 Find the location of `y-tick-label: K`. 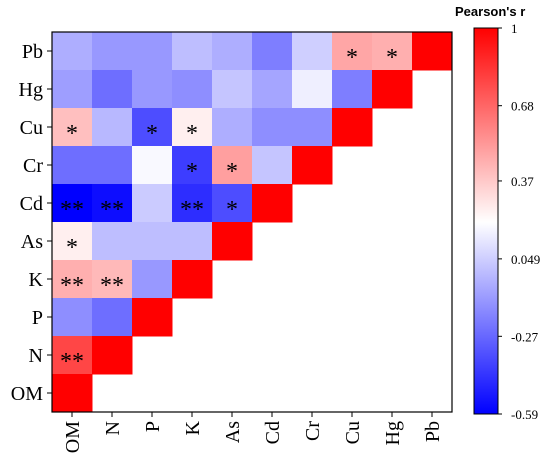

y-tick-label: K is located at coordinates (36, 280).